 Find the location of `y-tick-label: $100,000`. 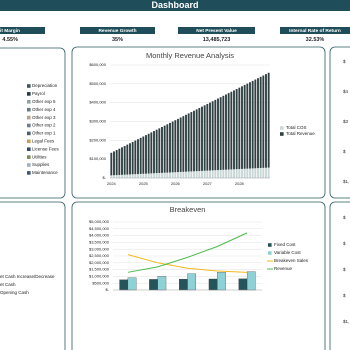

y-tick-label: $100,000 is located at coordinates (97, 158).